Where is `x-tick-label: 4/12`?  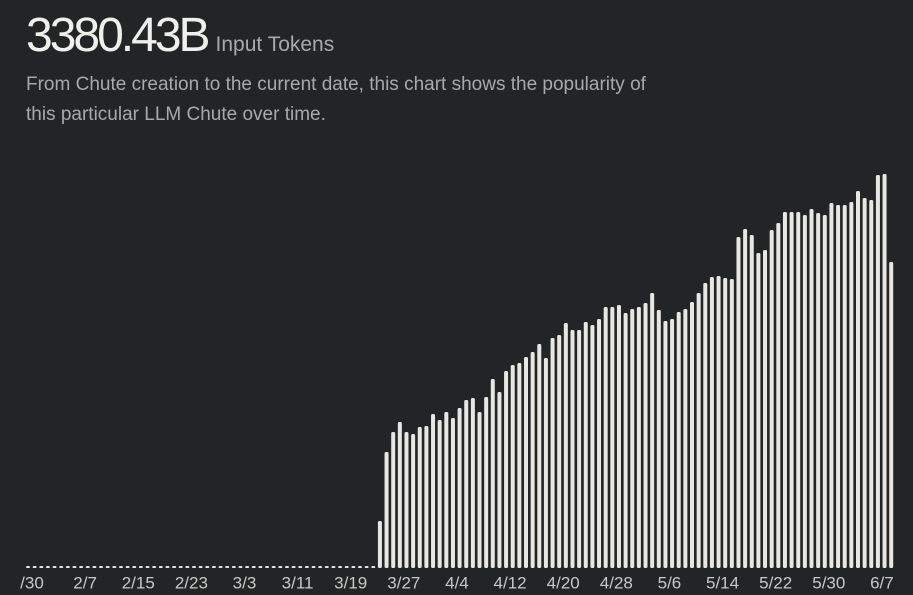
x-tick-label: 4/12 is located at coordinates (510, 582).